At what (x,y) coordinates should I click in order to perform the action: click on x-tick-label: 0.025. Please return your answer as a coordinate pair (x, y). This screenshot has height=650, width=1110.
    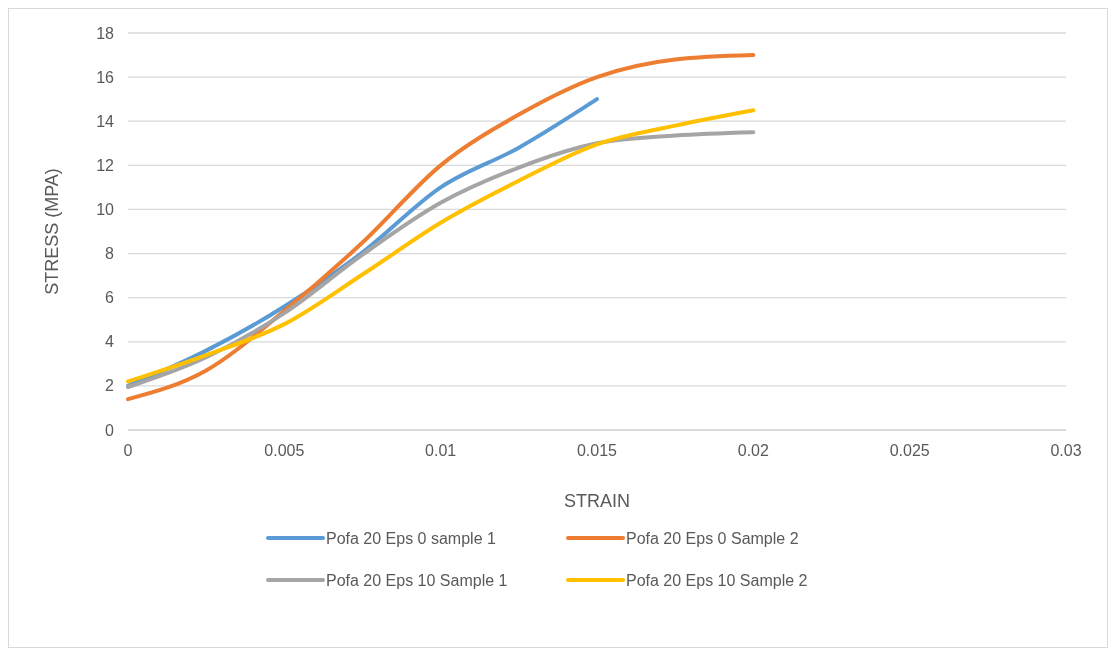
    Looking at the image, I should click on (909, 450).